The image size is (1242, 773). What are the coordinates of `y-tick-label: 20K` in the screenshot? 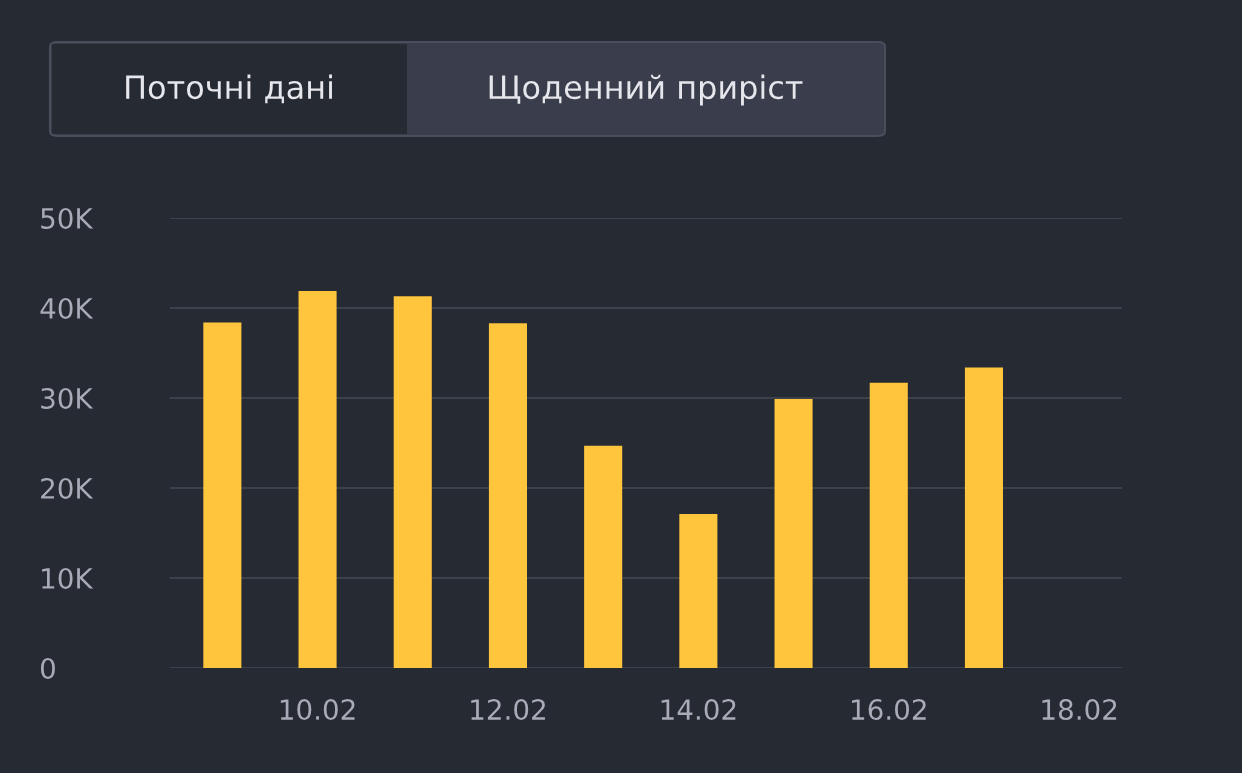 It's located at (67, 488).